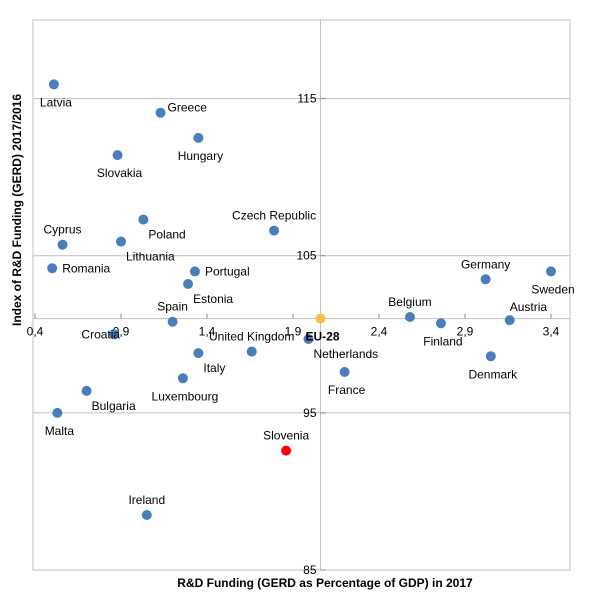  Describe the element at coordinates (493, 374) in the screenshot. I see `label-denmark: Denmark` at that location.